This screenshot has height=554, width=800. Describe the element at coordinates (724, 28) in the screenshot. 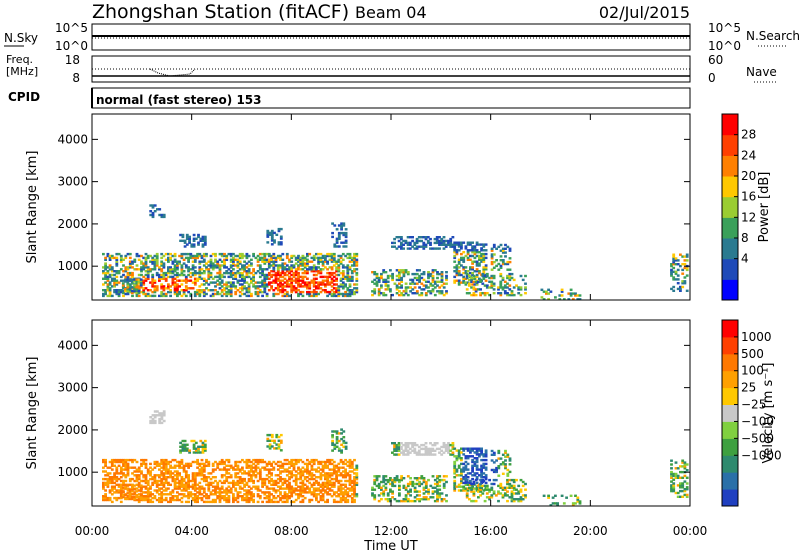

I see `noise-right-tick-top: 10^5` at that location.